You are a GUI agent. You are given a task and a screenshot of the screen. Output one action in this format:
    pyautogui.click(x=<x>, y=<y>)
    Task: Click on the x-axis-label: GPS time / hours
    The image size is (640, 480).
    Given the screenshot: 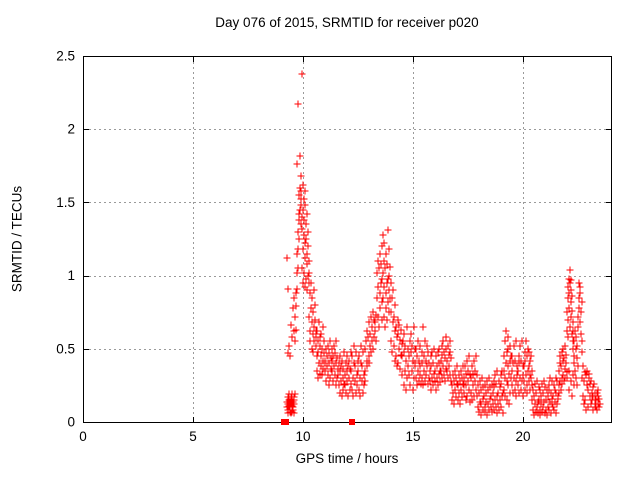 What is the action you would take?
    pyautogui.click(x=347, y=458)
    